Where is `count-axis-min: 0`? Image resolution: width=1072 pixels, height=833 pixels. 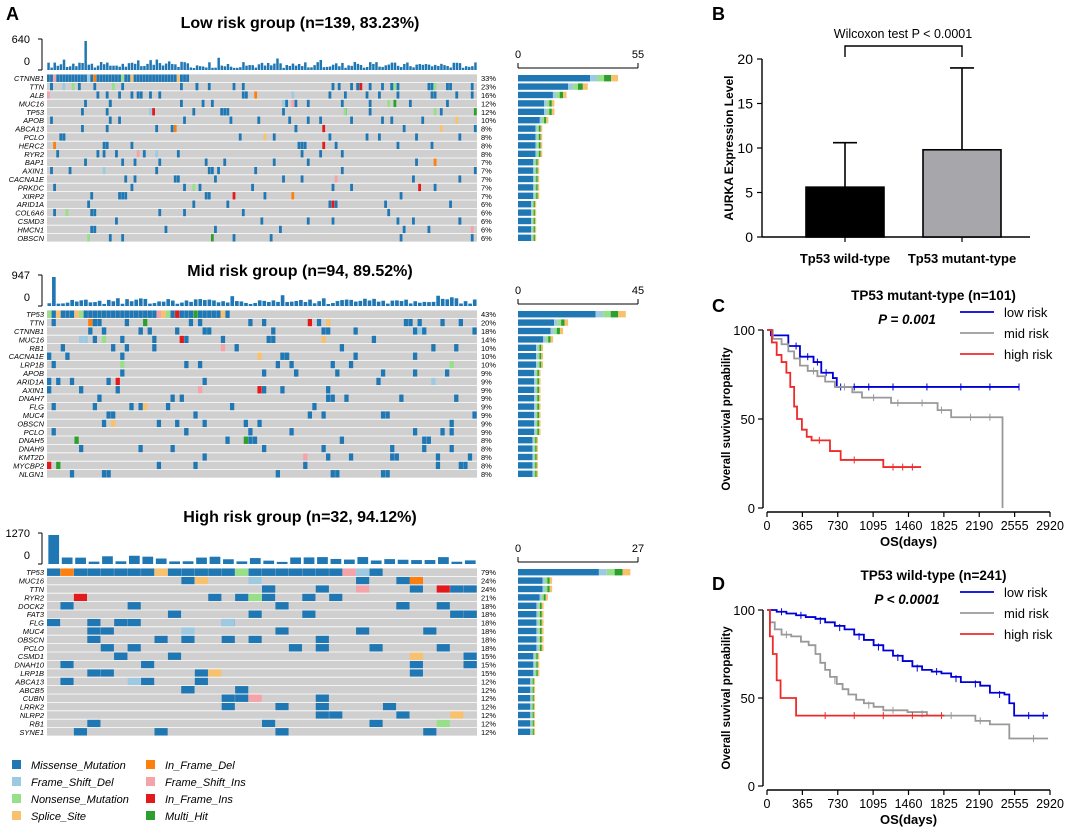 count-axis-min: 0 is located at coordinates (518, 55).